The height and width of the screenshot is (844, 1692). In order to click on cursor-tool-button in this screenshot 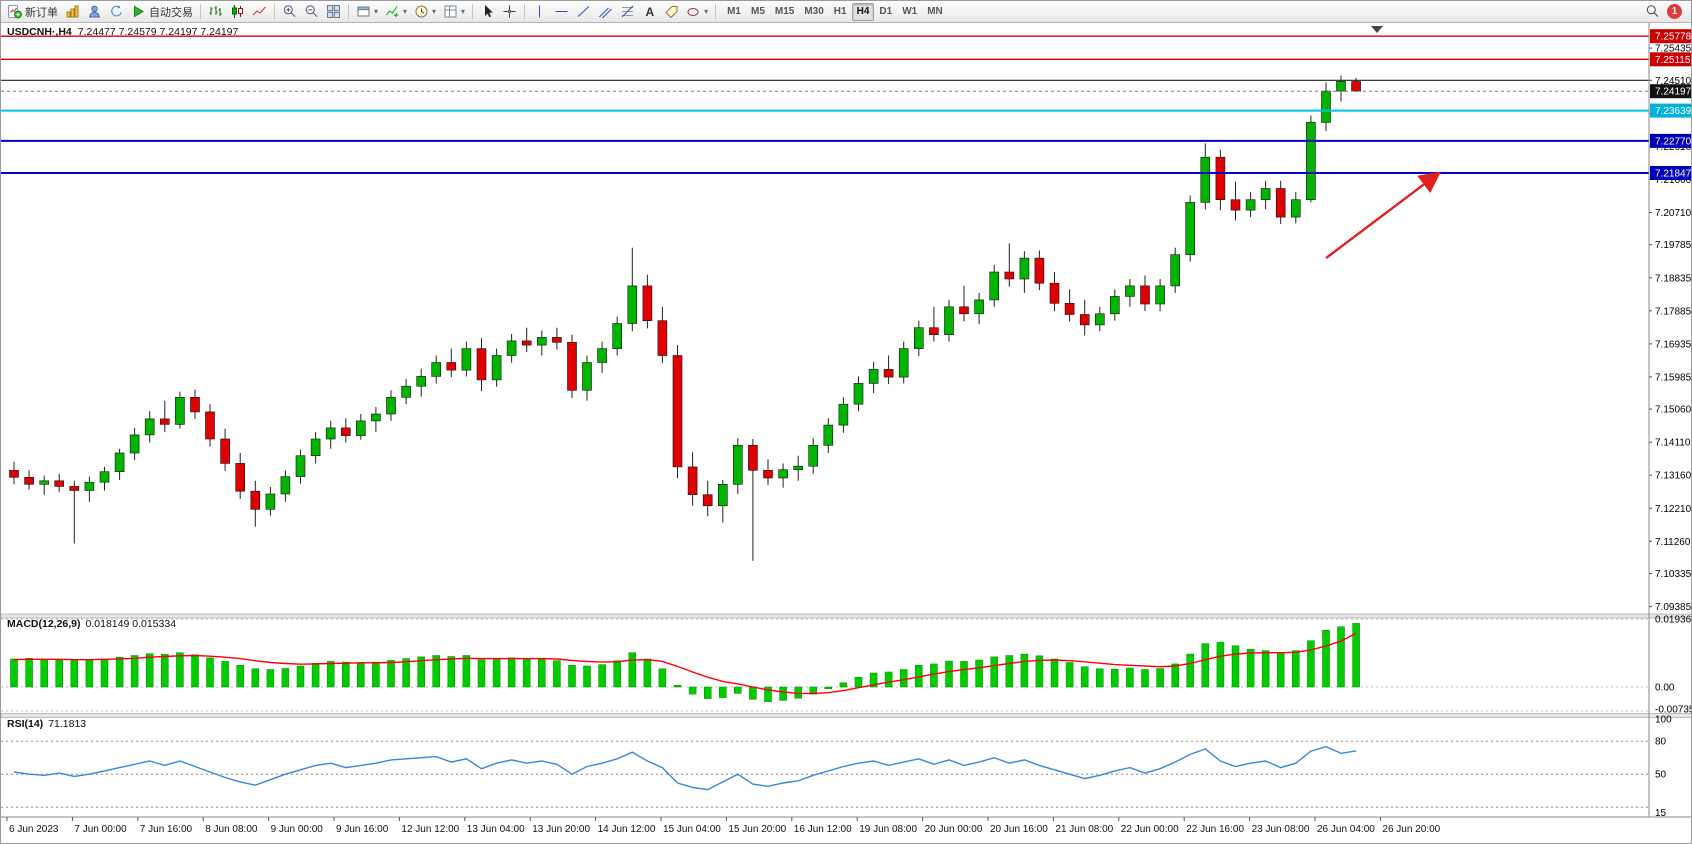, I will do `click(487, 12)`.